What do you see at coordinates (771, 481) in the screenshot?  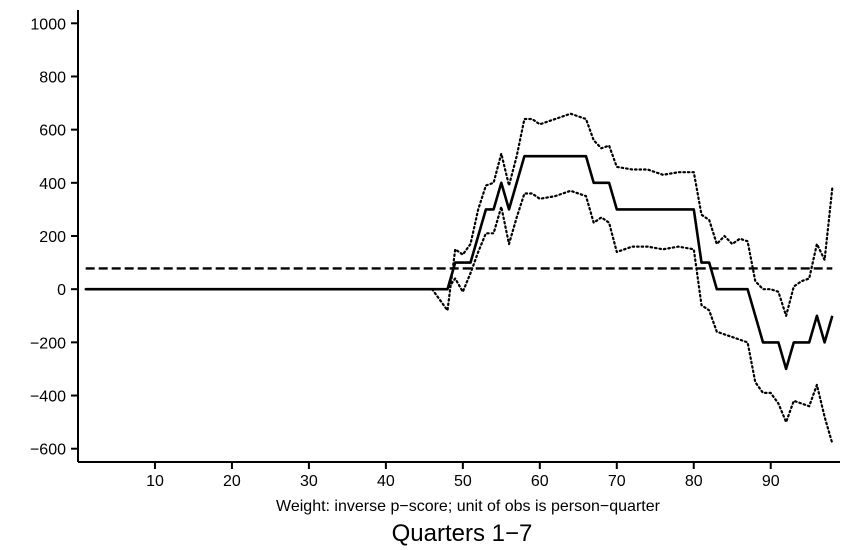 I see `x-tick-label: 90` at bounding box center [771, 481].